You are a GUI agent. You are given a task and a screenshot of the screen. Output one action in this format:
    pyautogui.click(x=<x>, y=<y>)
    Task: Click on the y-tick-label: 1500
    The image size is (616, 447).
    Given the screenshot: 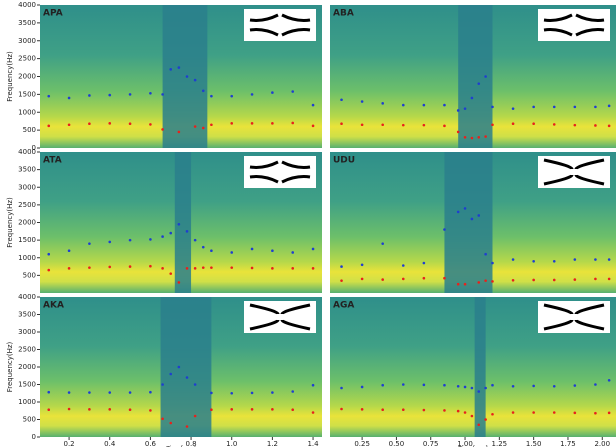 What is the action you would take?
    pyautogui.click(x=27, y=385)
    